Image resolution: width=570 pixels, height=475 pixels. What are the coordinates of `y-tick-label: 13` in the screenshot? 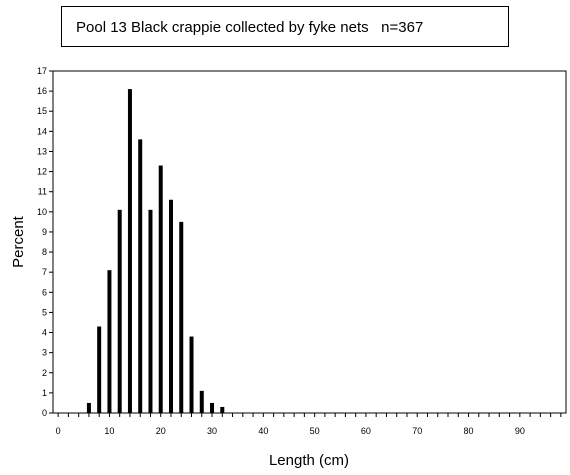 It's located at (42, 151).